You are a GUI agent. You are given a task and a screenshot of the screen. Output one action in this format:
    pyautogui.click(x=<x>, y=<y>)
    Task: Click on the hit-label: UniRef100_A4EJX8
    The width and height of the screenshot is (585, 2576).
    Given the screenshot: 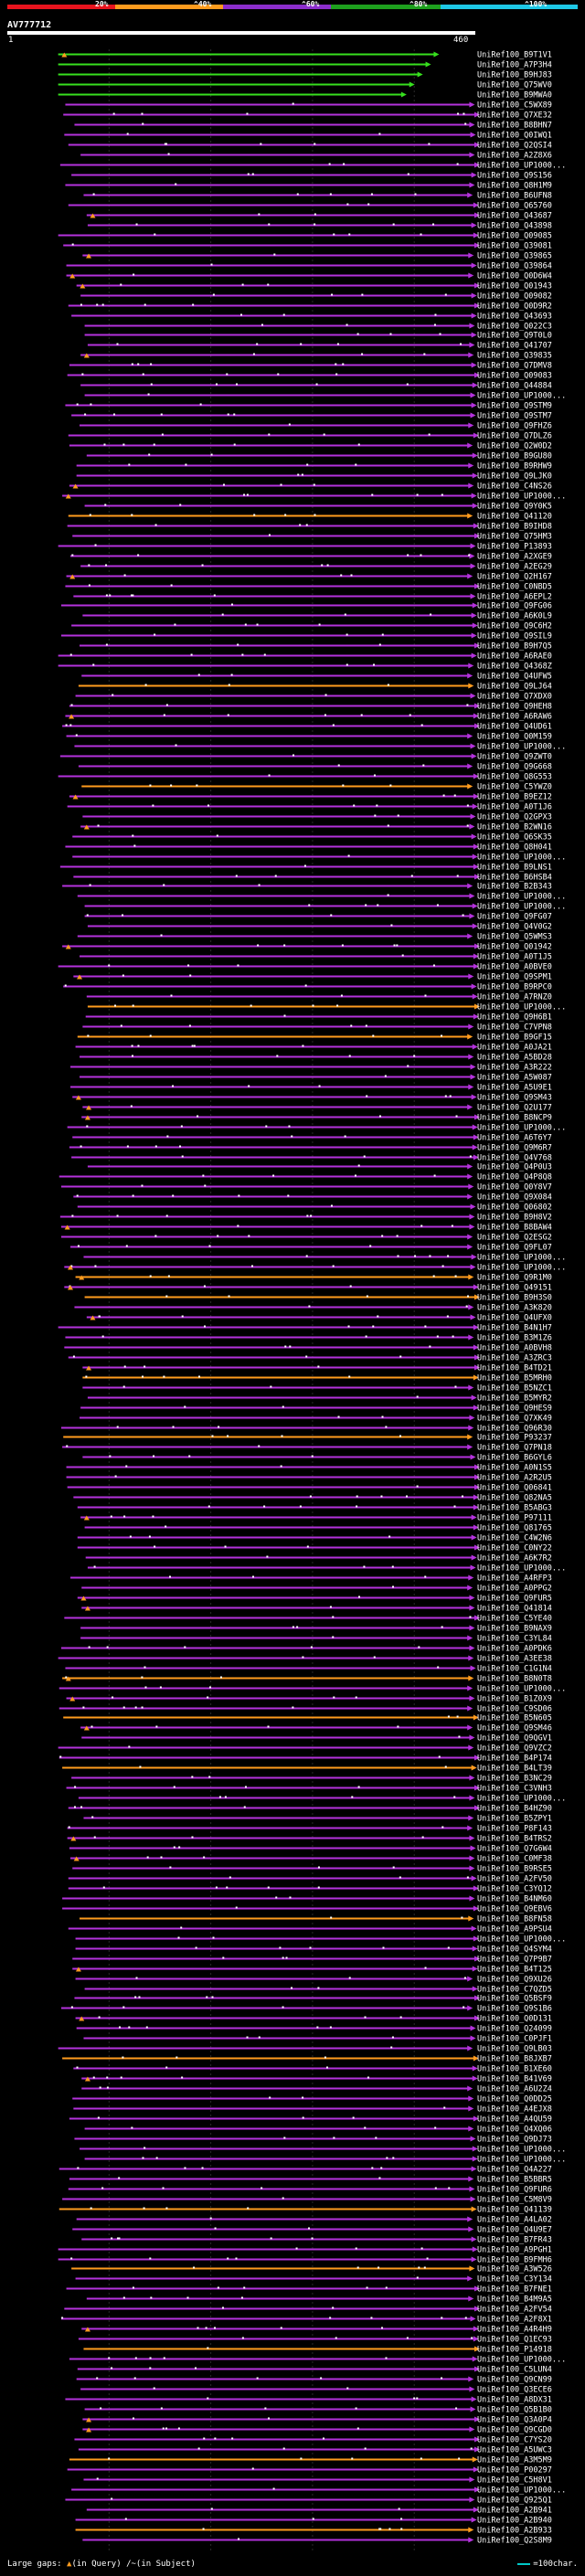 What is the action you would take?
    pyautogui.click(x=514, y=2110)
    